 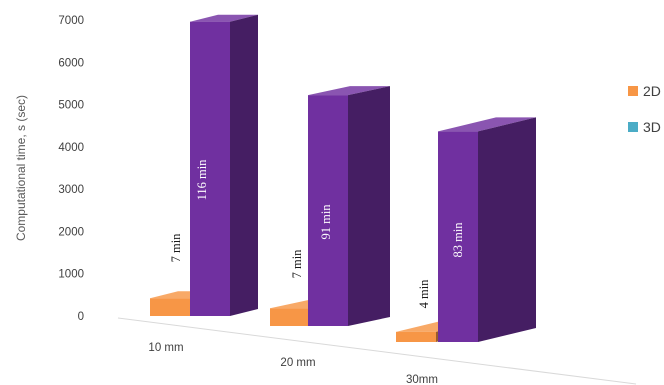 What do you see at coordinates (644, 109) in the screenshot?
I see `legend: 2D 3D` at bounding box center [644, 109].